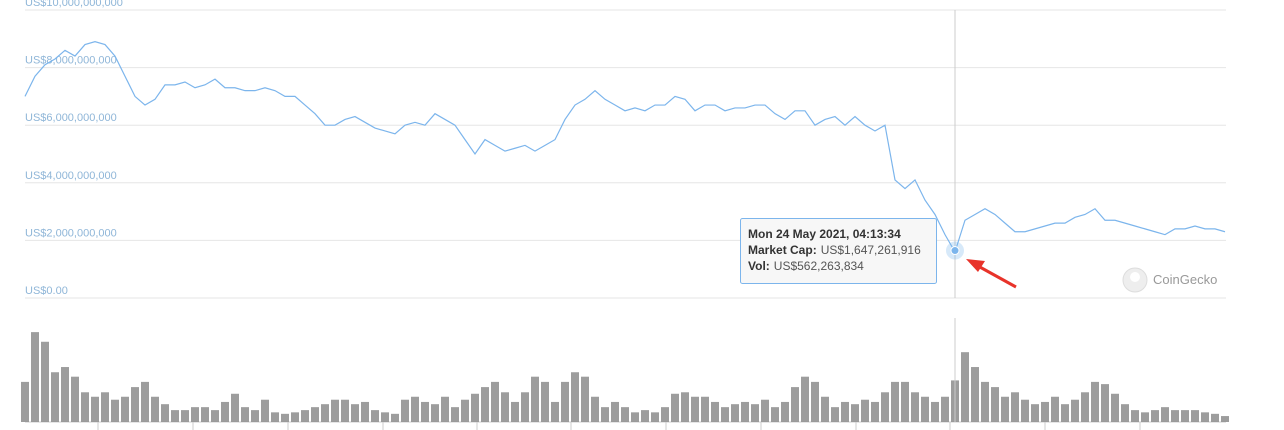 Image resolution: width=1284 pixels, height=430 pixels. I want to click on tooltip-title: Mon 24 May 2021, 04:13:34, so click(824, 234).